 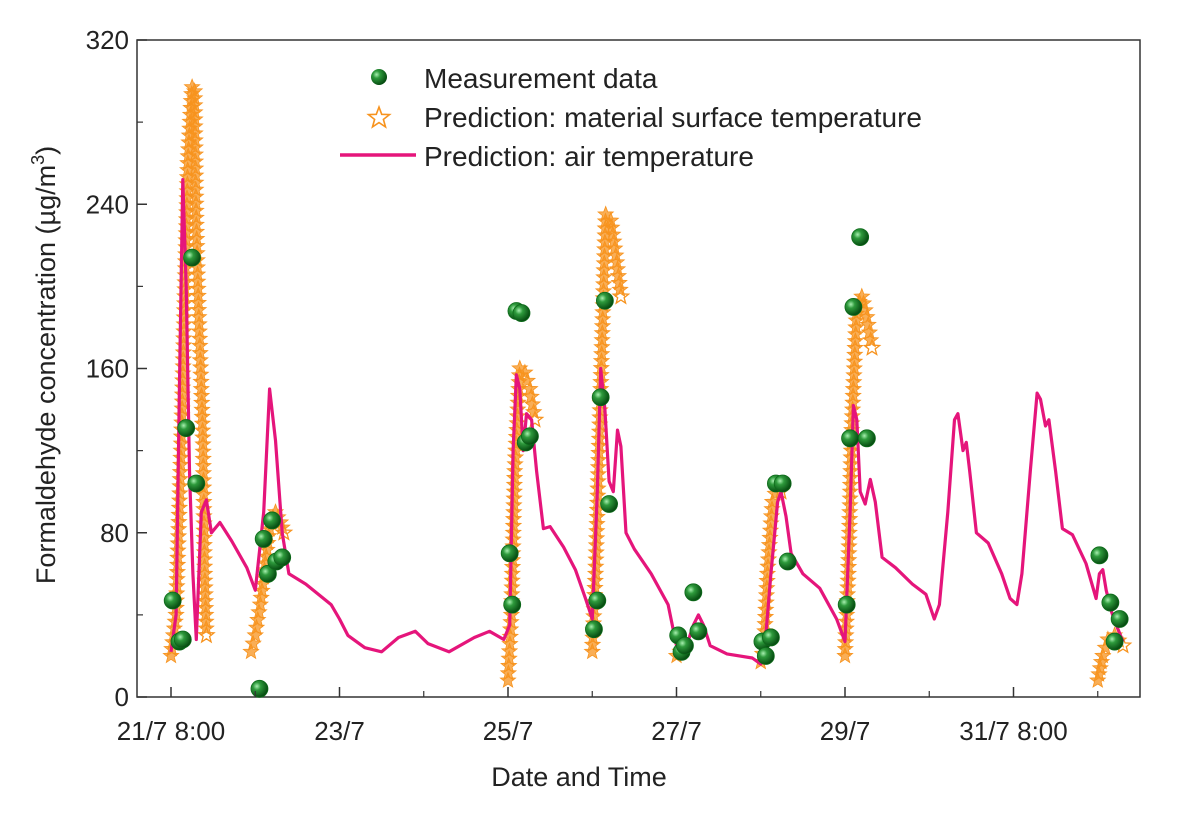 I want to click on x-tick-label: 29/7, so click(x=845, y=731).